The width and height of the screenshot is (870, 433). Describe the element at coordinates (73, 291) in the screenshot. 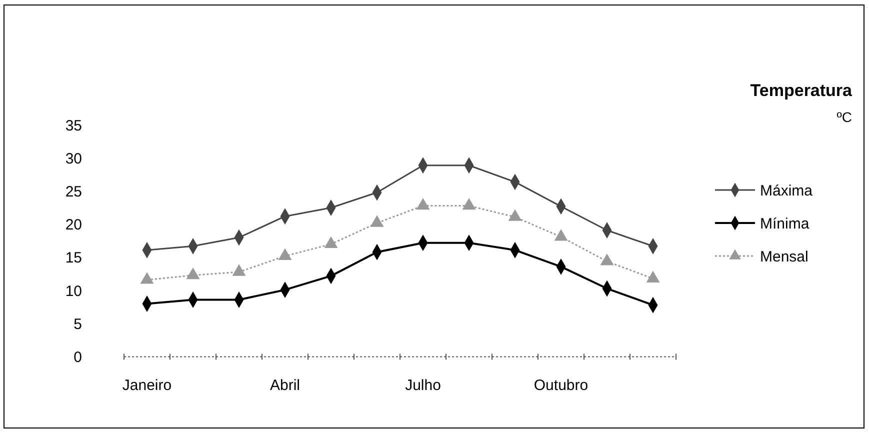

I see `y-tick-label: 10` at that location.